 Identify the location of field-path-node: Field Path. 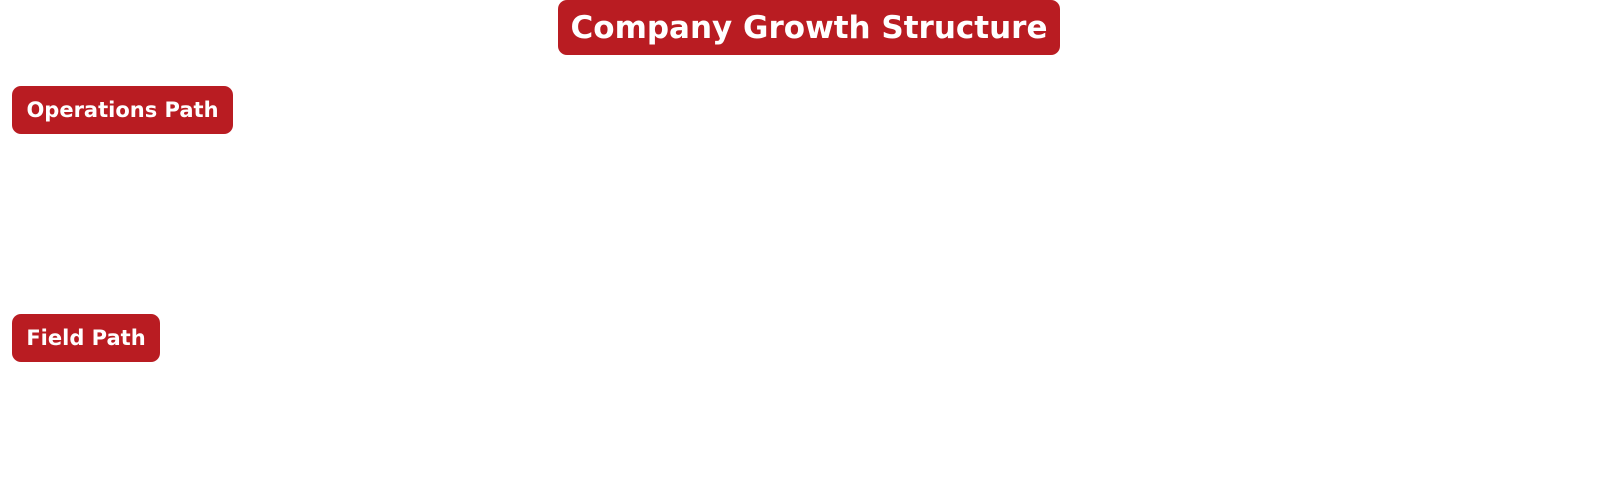
(86, 338).